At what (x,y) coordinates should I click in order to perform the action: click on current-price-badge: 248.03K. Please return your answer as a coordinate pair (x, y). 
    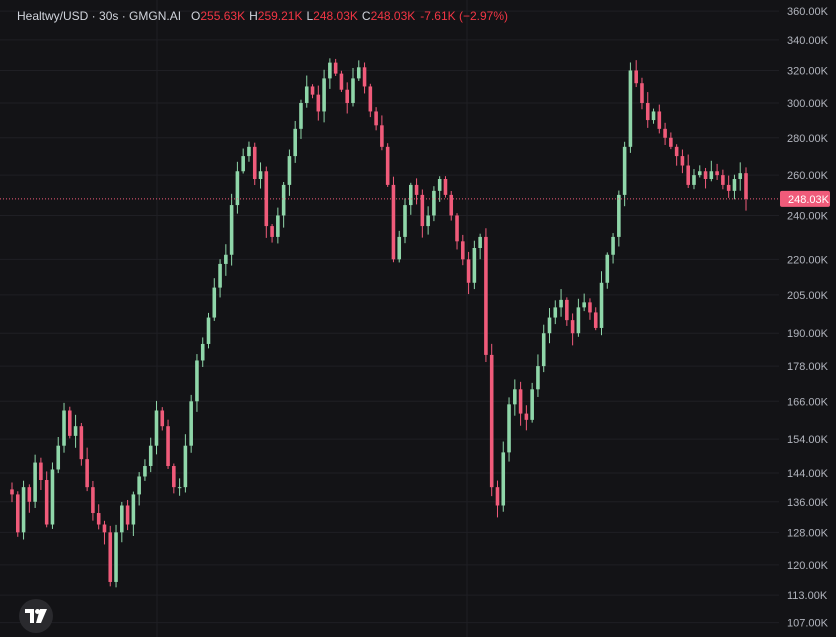
    Looking at the image, I should click on (805, 198).